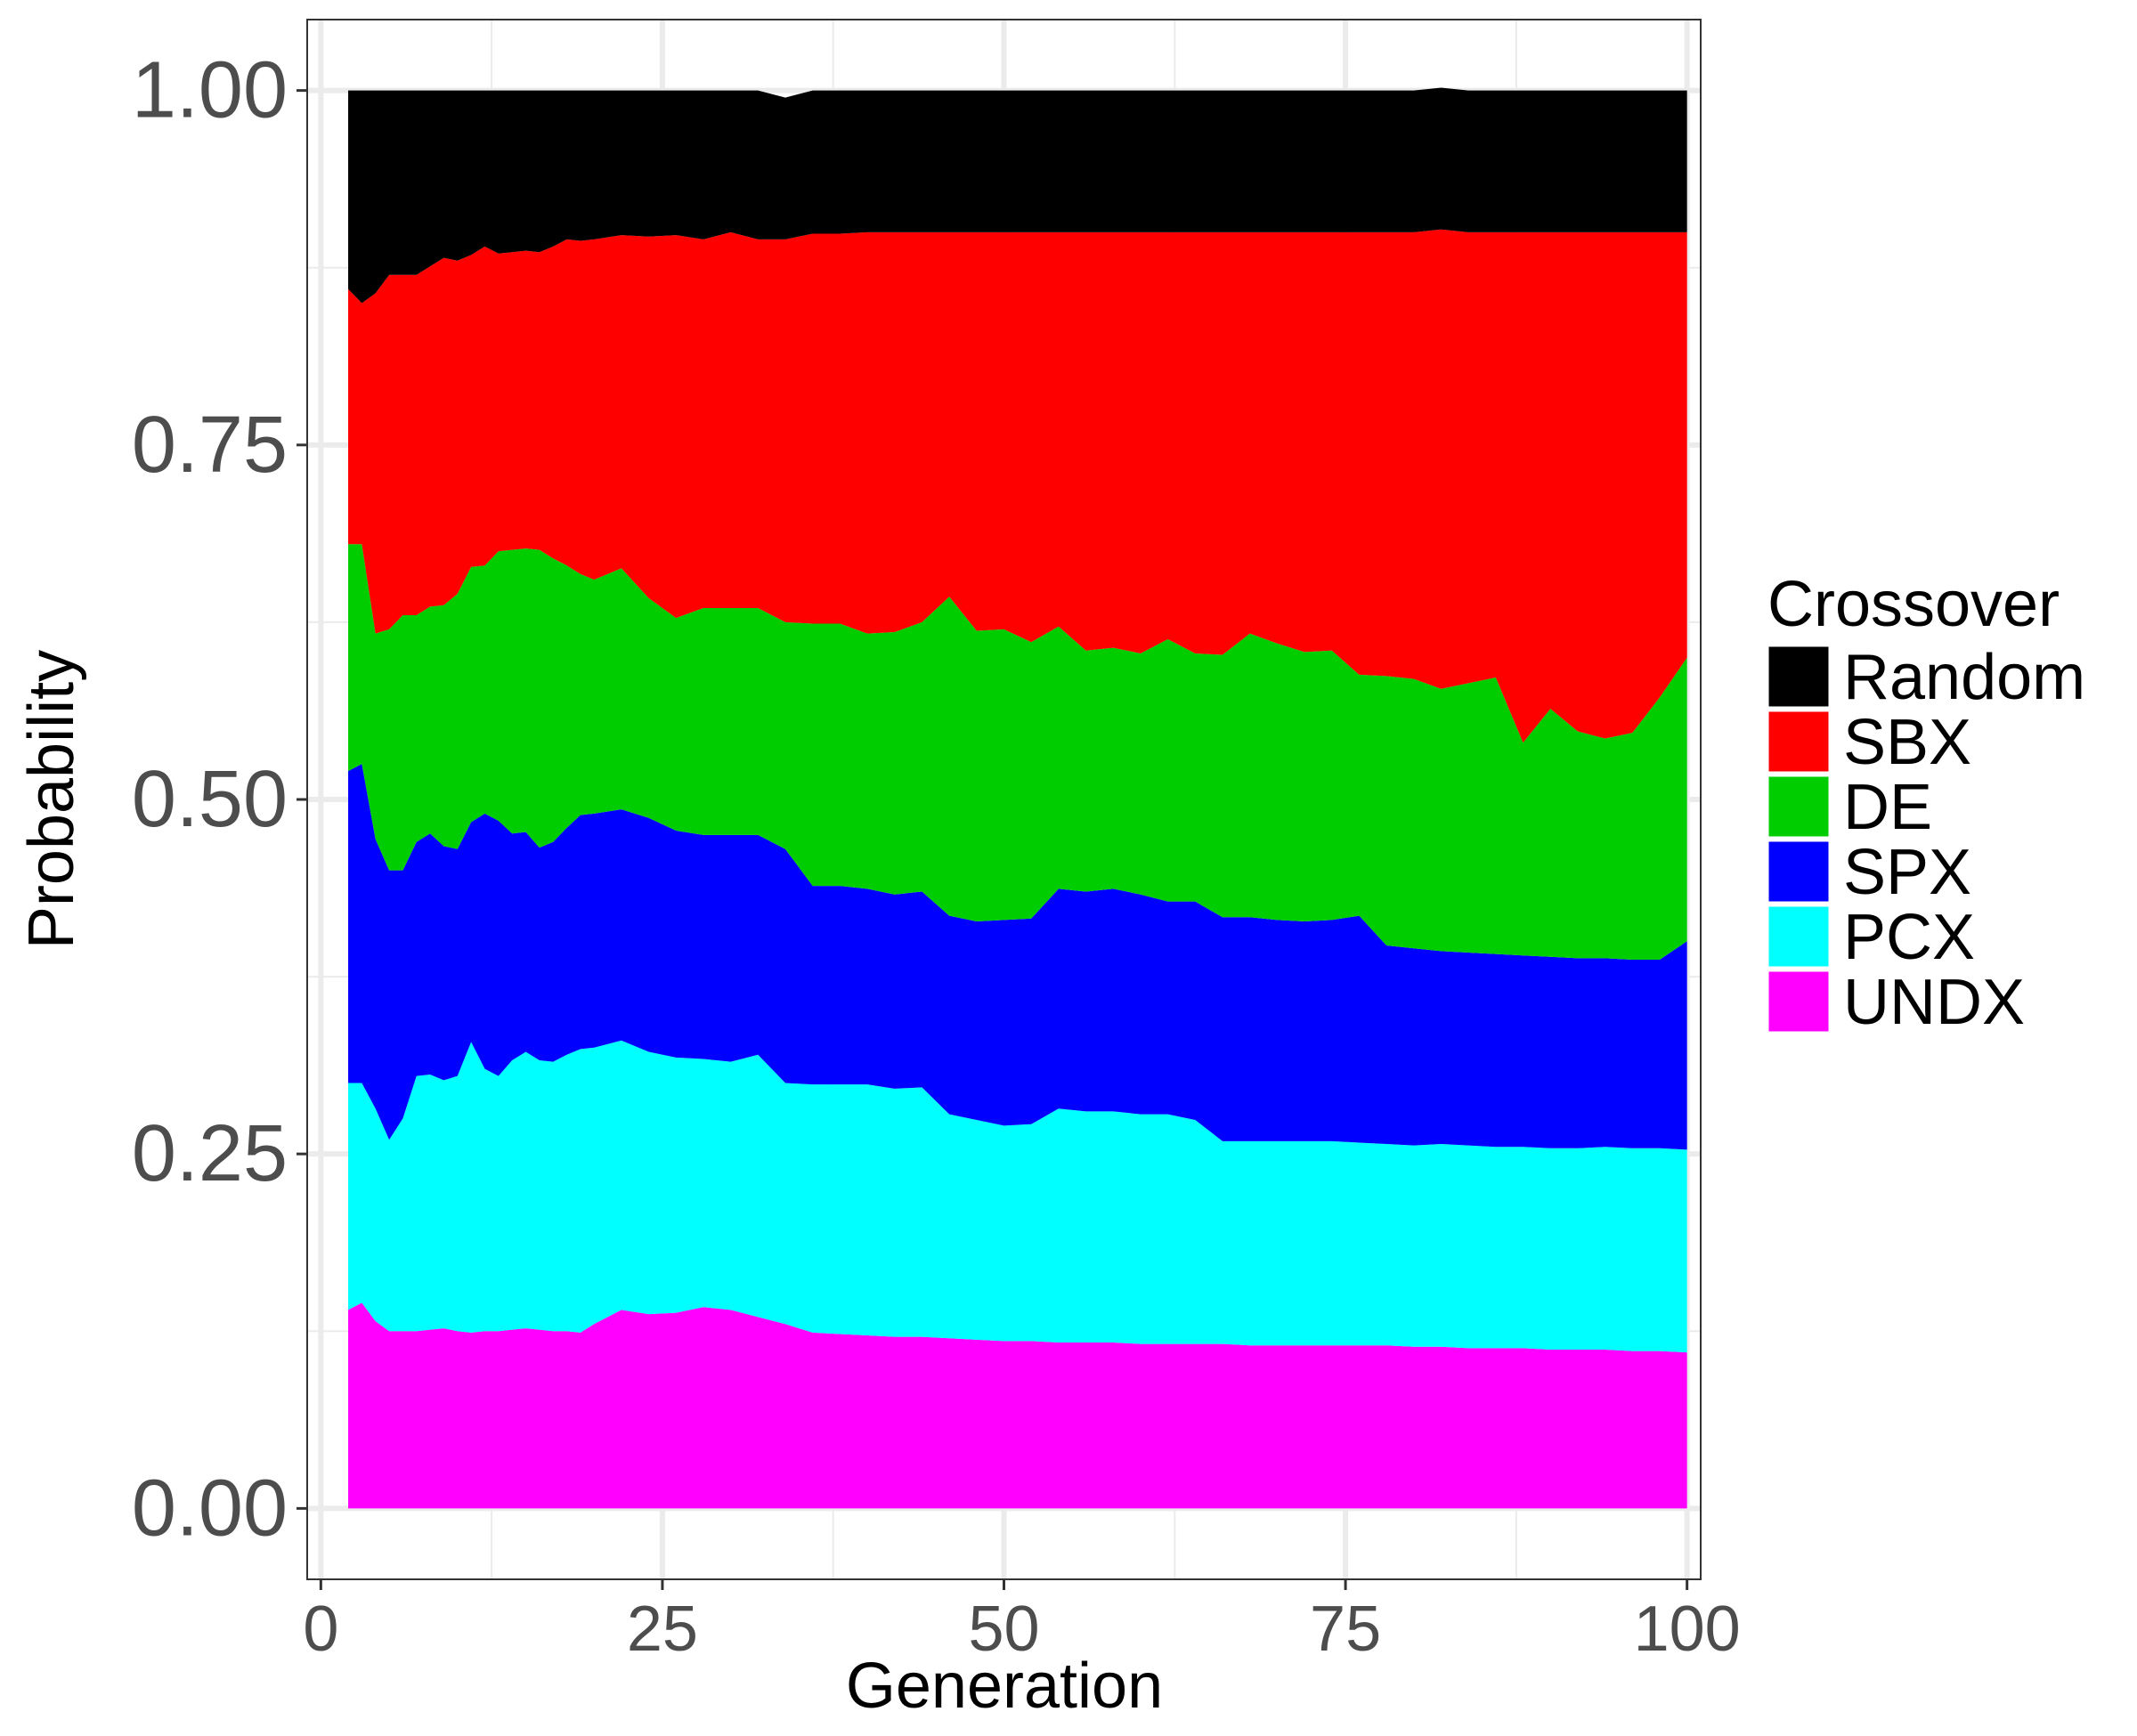 The image size is (2137, 1736). Describe the element at coordinates (51, 799) in the screenshot. I see `y-axis-title: Probability` at that location.